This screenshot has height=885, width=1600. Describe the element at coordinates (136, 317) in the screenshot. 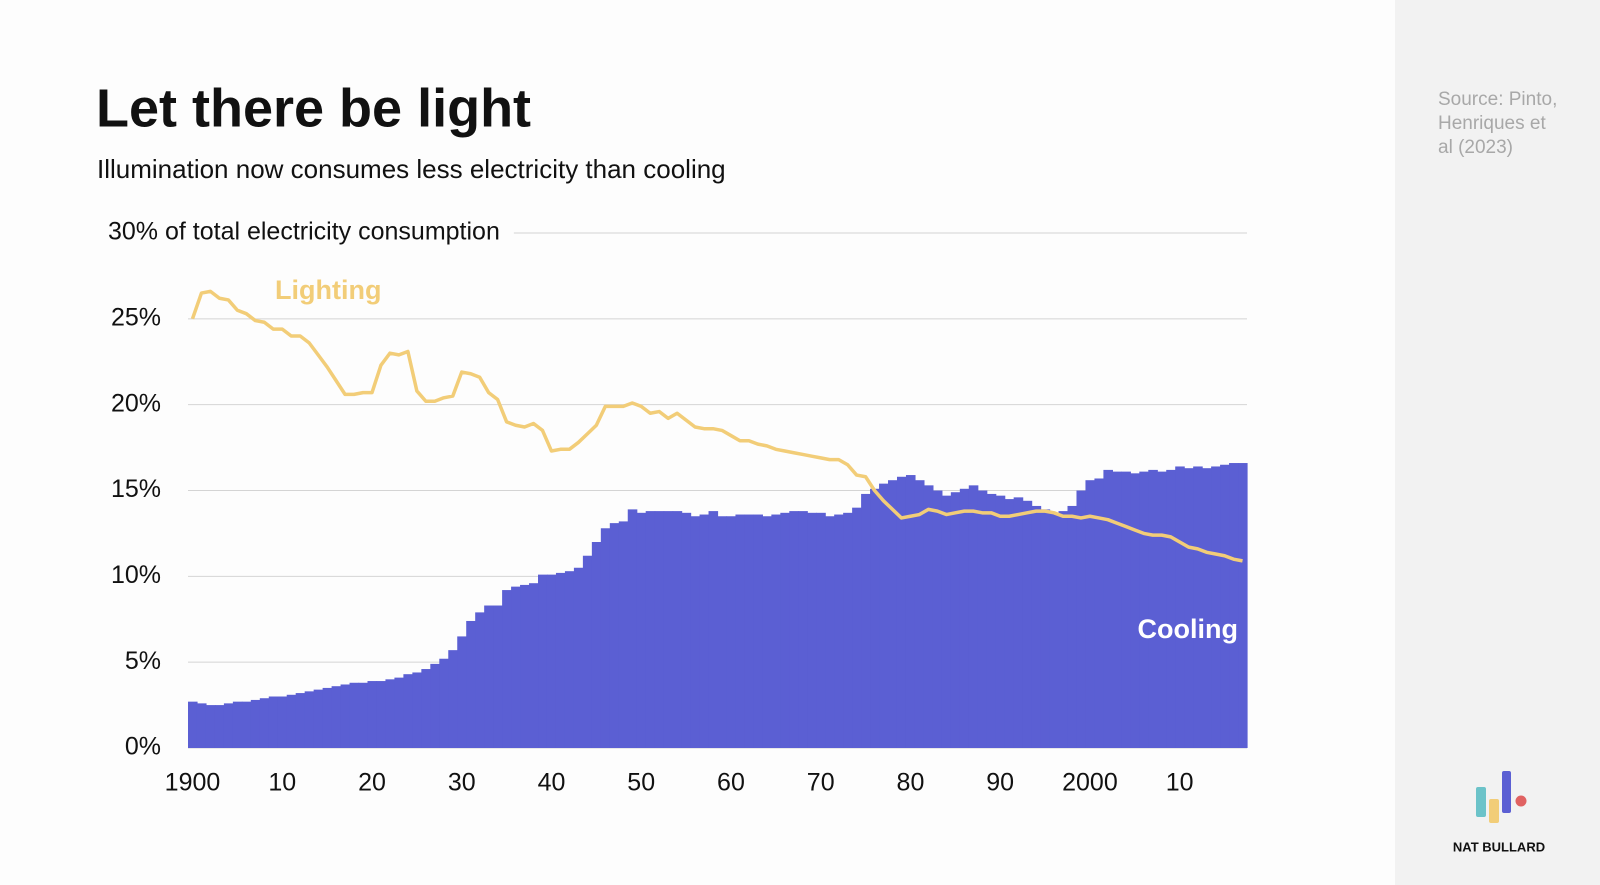

I see `y-tick-label: 25%` at that location.